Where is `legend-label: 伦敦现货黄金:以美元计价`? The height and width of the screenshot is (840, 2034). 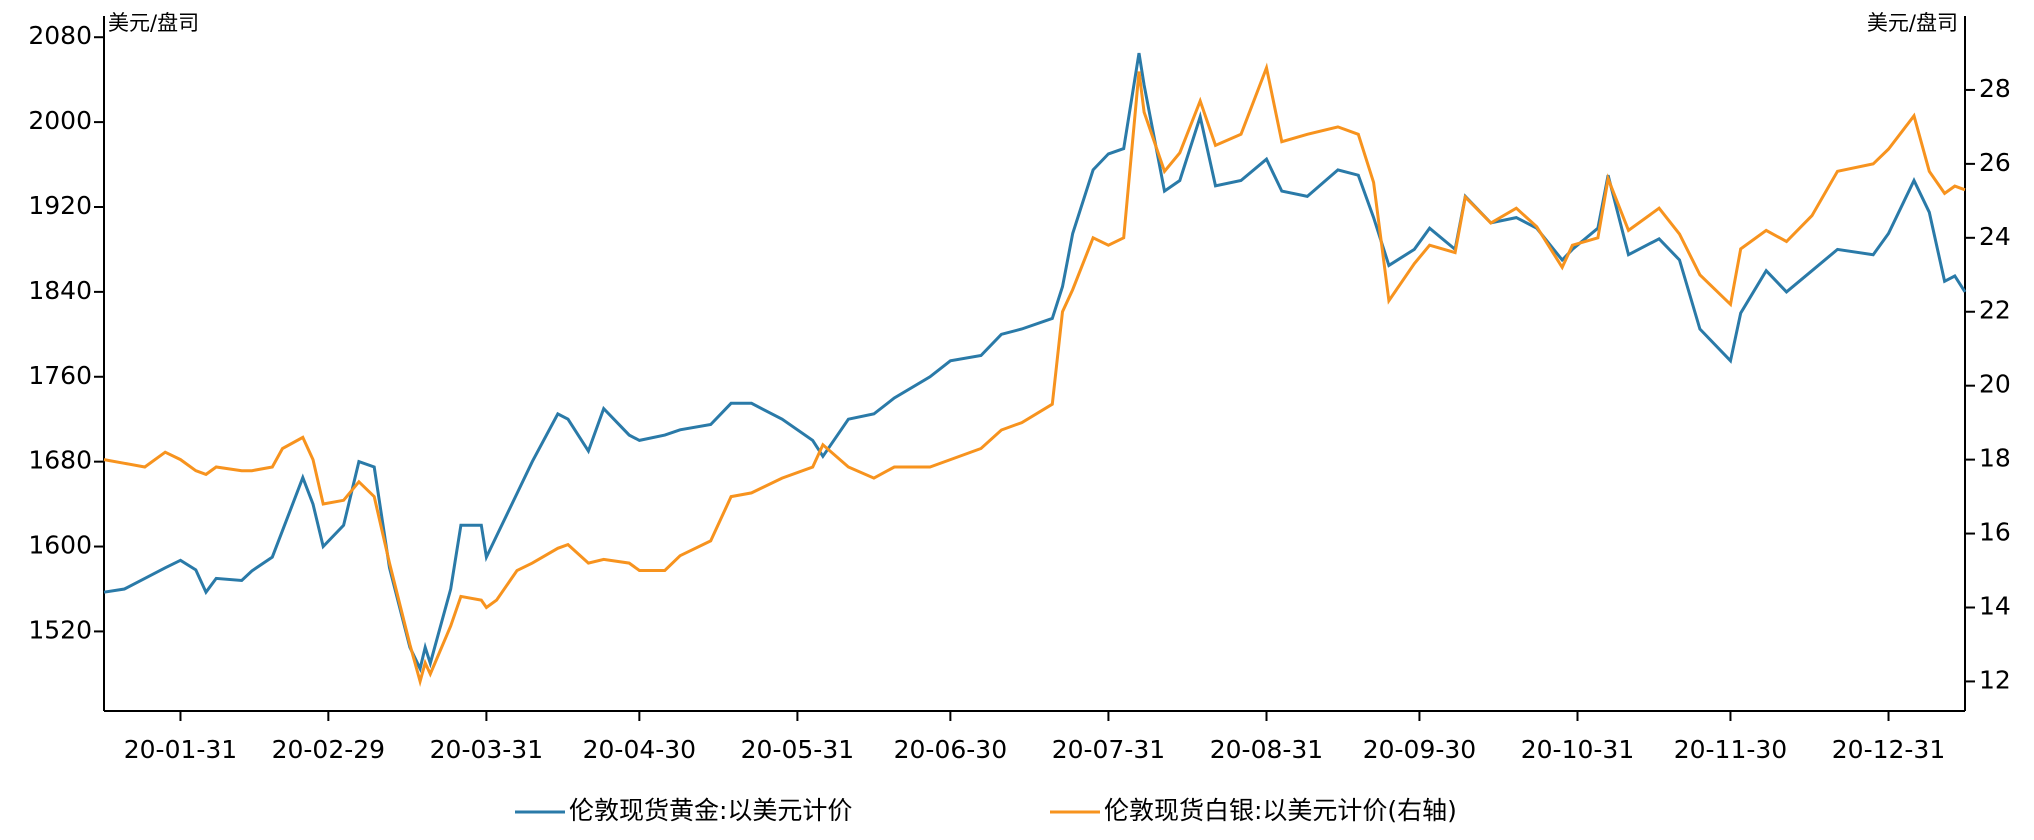 legend-label: 伦敦现货黄金:以美元计价 is located at coordinates (710, 810).